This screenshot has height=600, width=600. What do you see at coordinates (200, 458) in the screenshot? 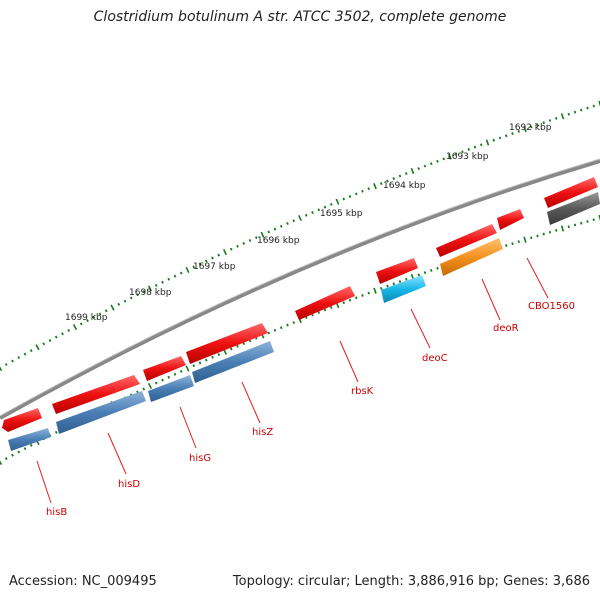
I see `gene-label-hisG: hisG` at bounding box center [200, 458].